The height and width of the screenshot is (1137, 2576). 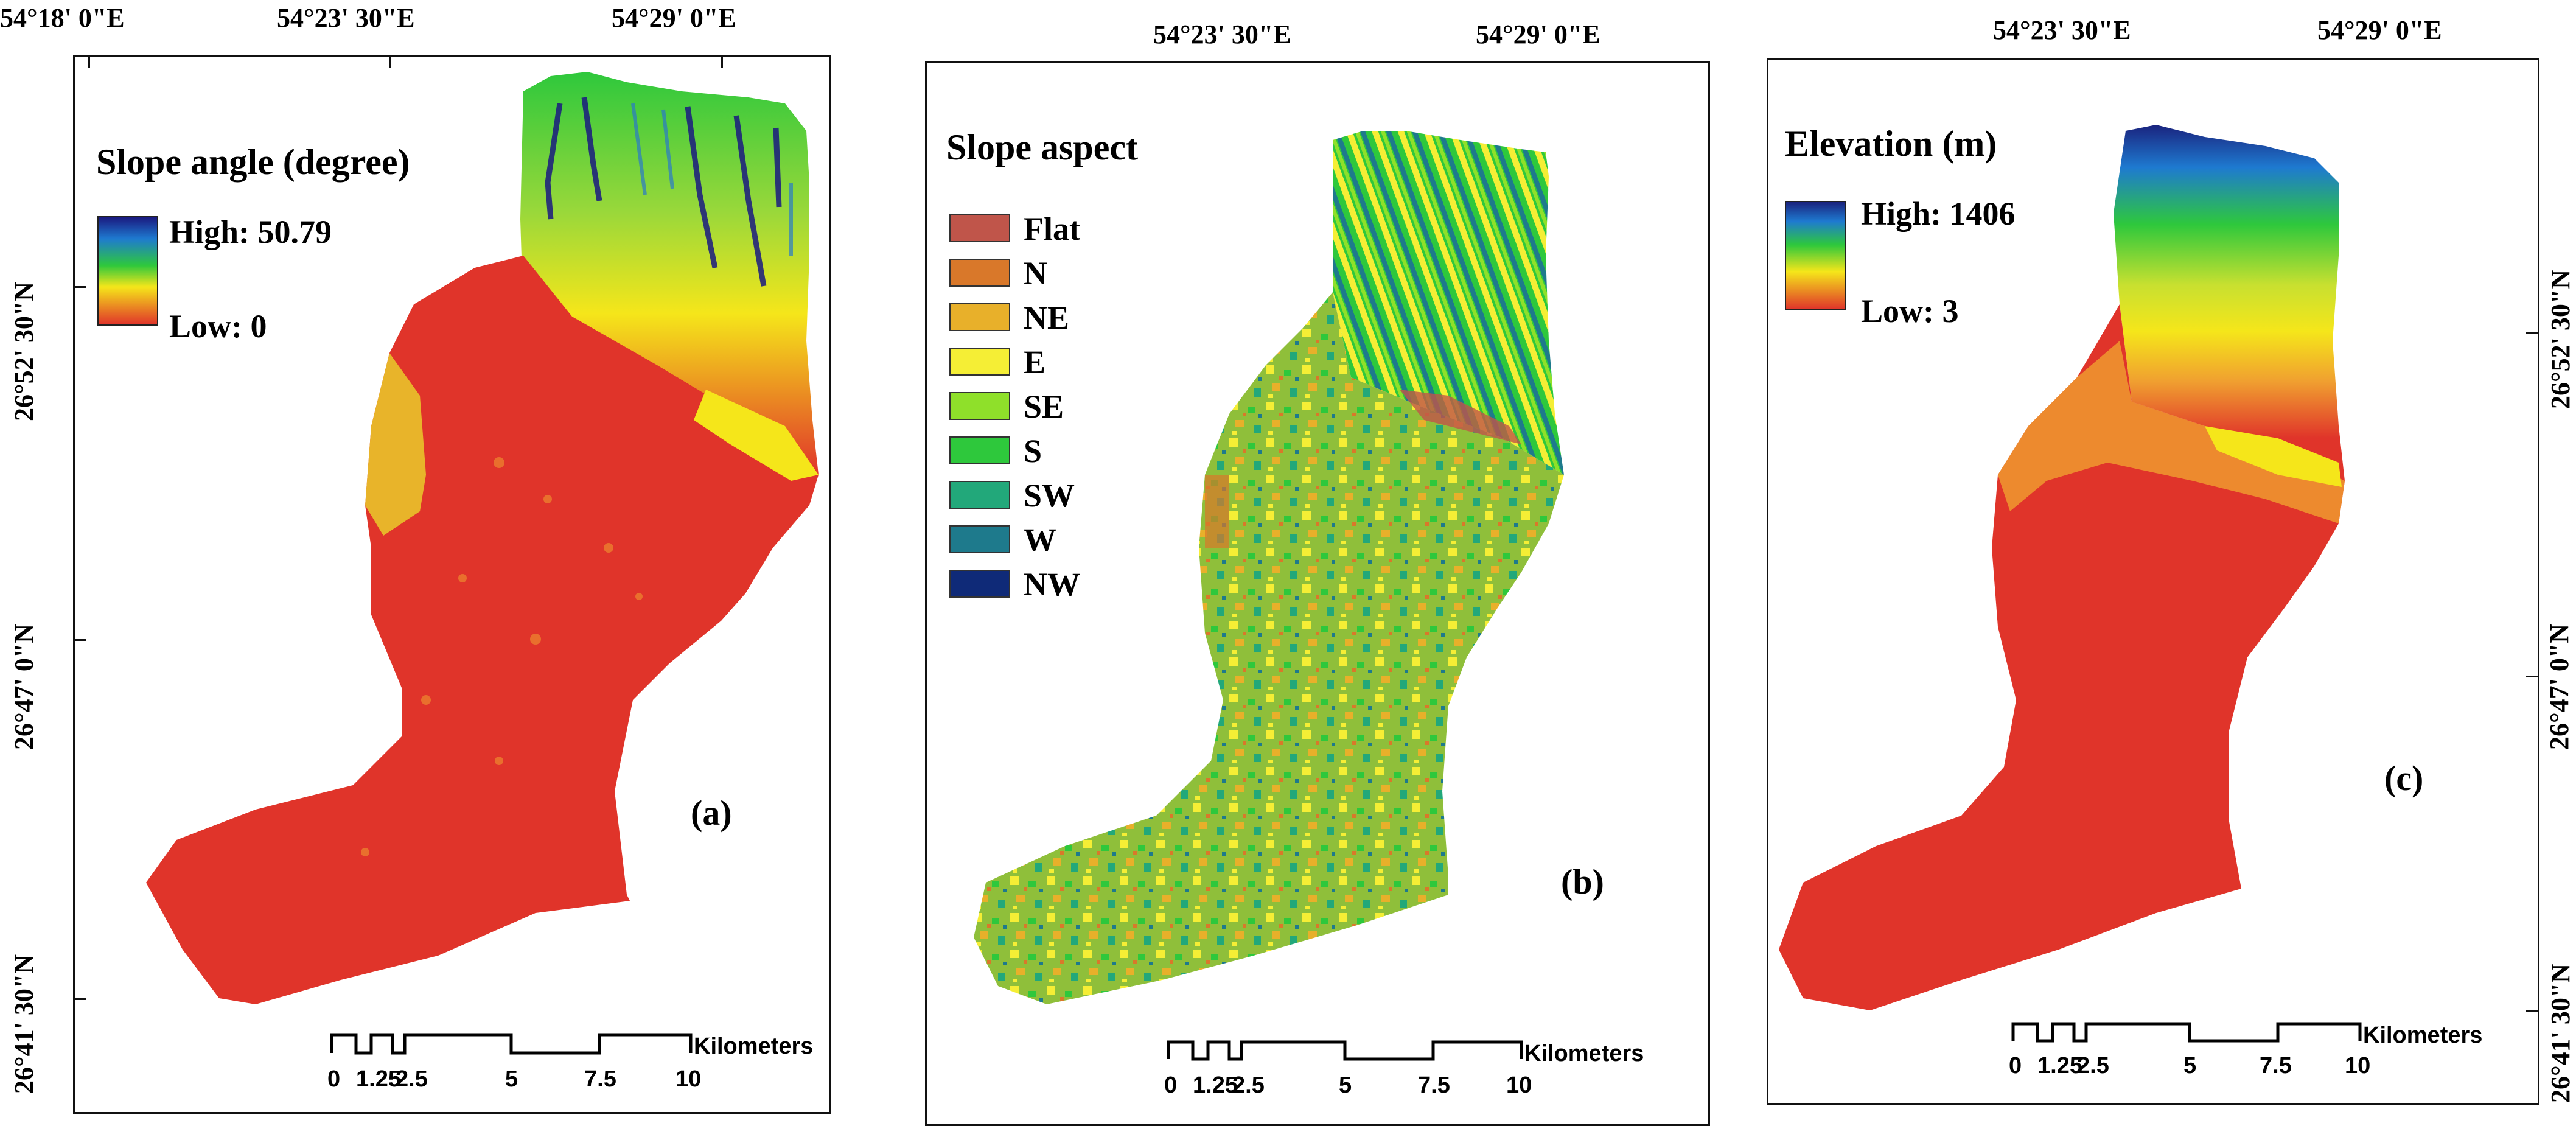 What do you see at coordinates (2190, 1066) in the screenshot?
I see `scale-tick-c-3: 5` at bounding box center [2190, 1066].